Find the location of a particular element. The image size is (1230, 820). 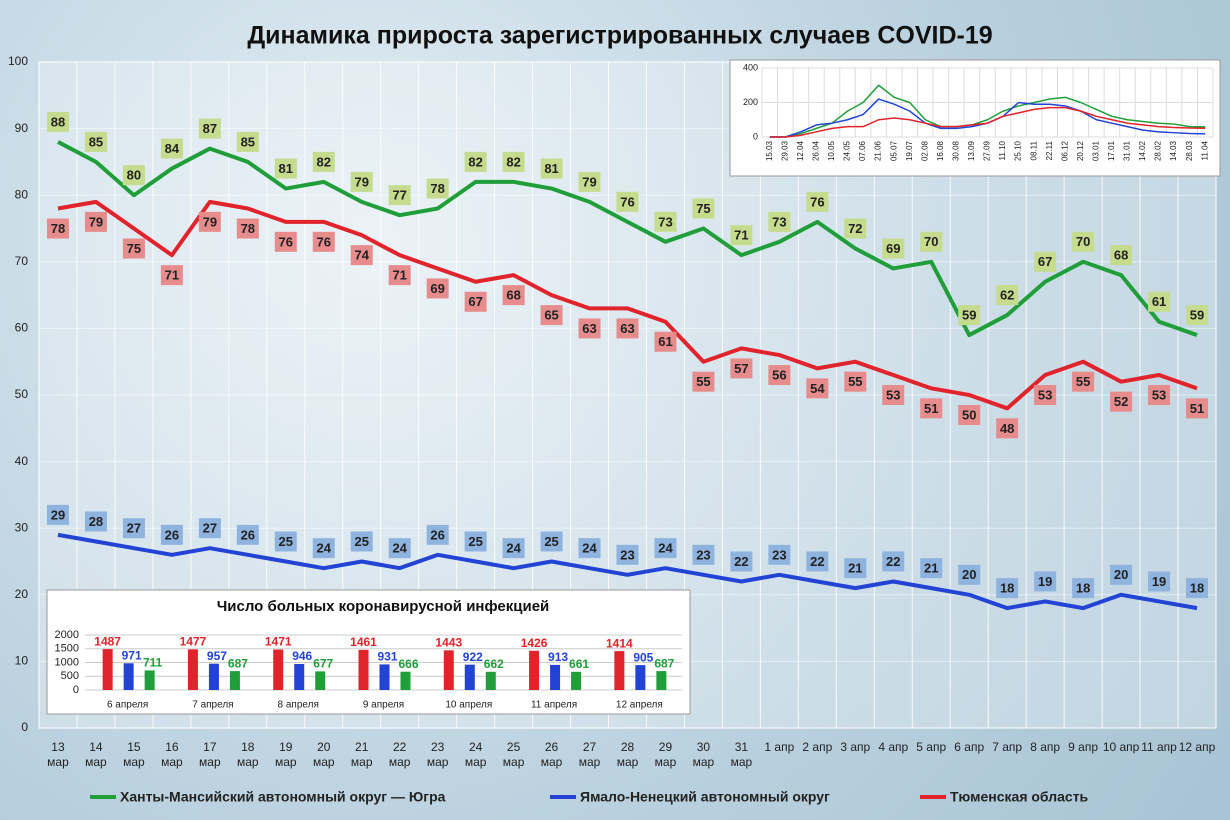

data-label: 1487 is located at coordinates (107, 641).